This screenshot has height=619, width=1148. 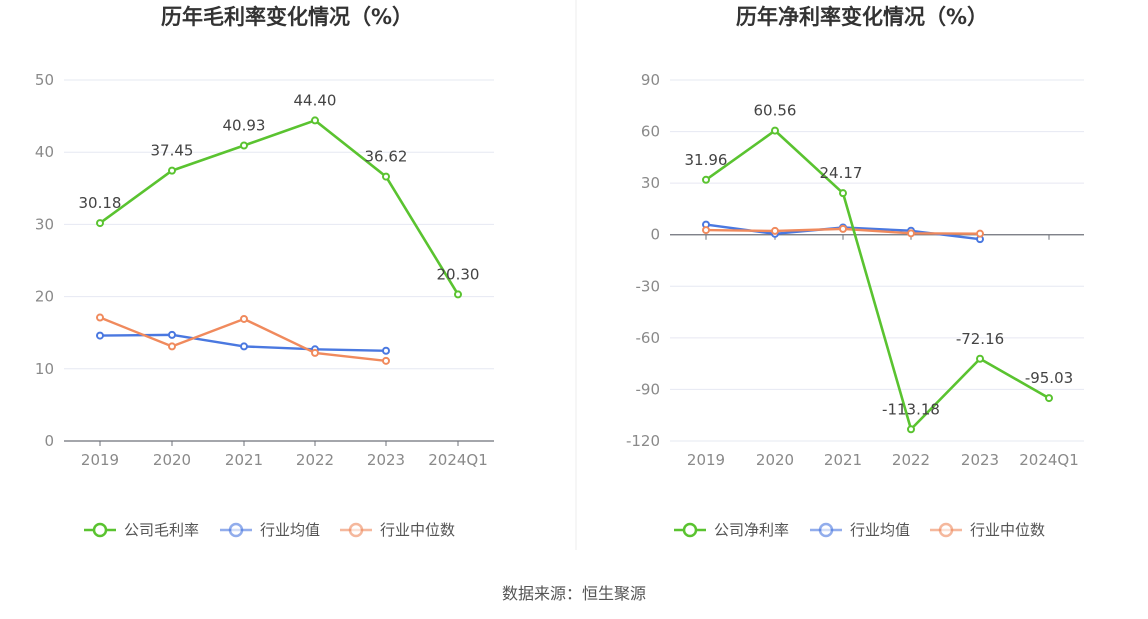 I want to click on legend-label: 公司净利率, so click(x=751, y=530).